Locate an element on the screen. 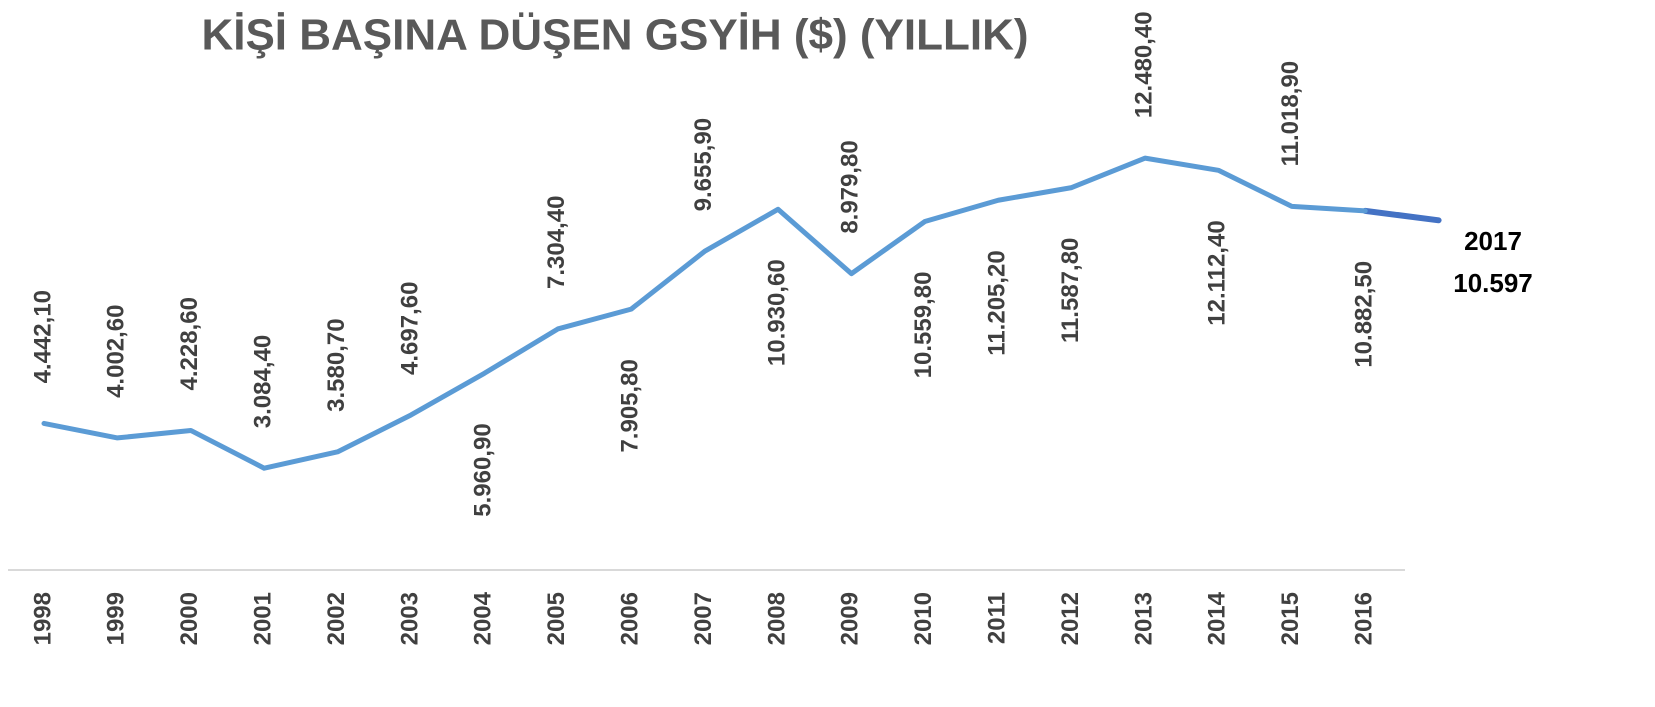 Image resolution: width=1655 pixels, height=707 pixels. data-label: 4.442,10 is located at coordinates (42, 336).